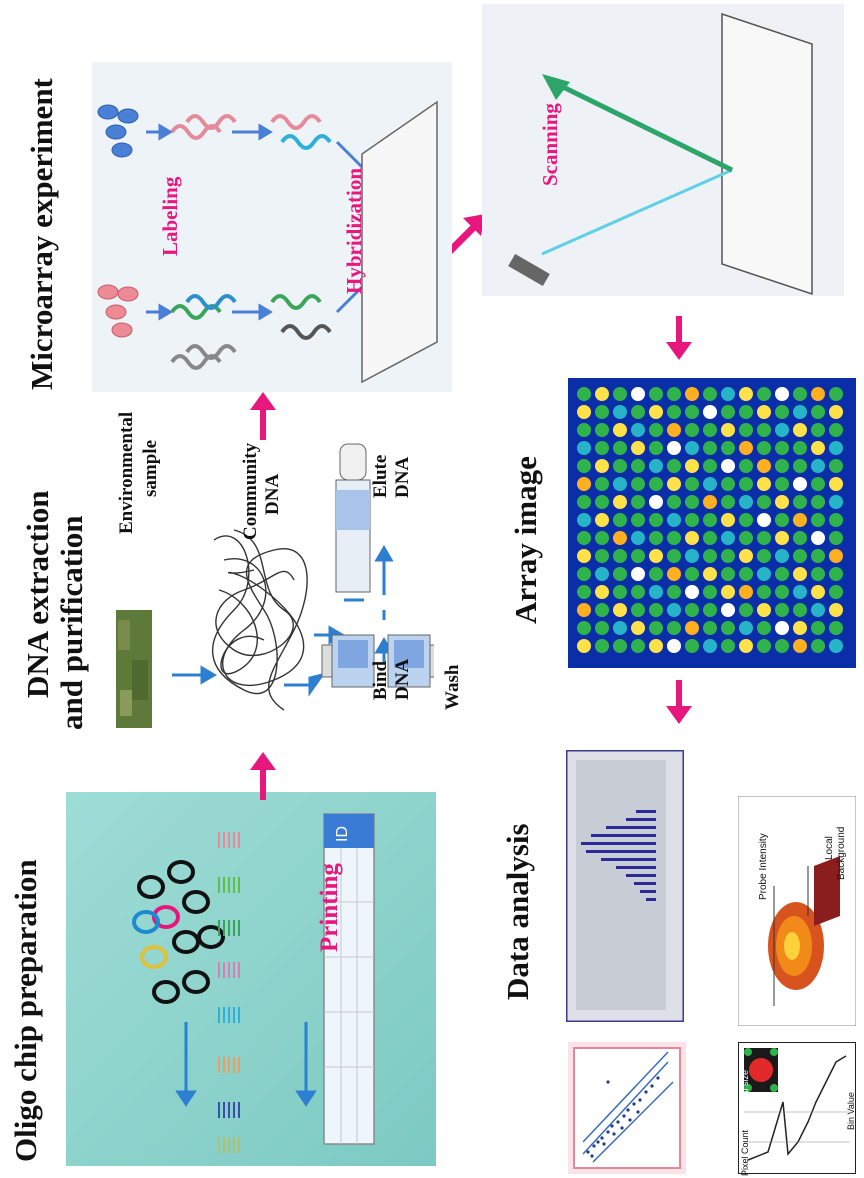 The height and width of the screenshot is (1178, 864). What do you see at coordinates (354, 230) in the screenshot?
I see `hybridization-label: Hybridization` at bounding box center [354, 230].